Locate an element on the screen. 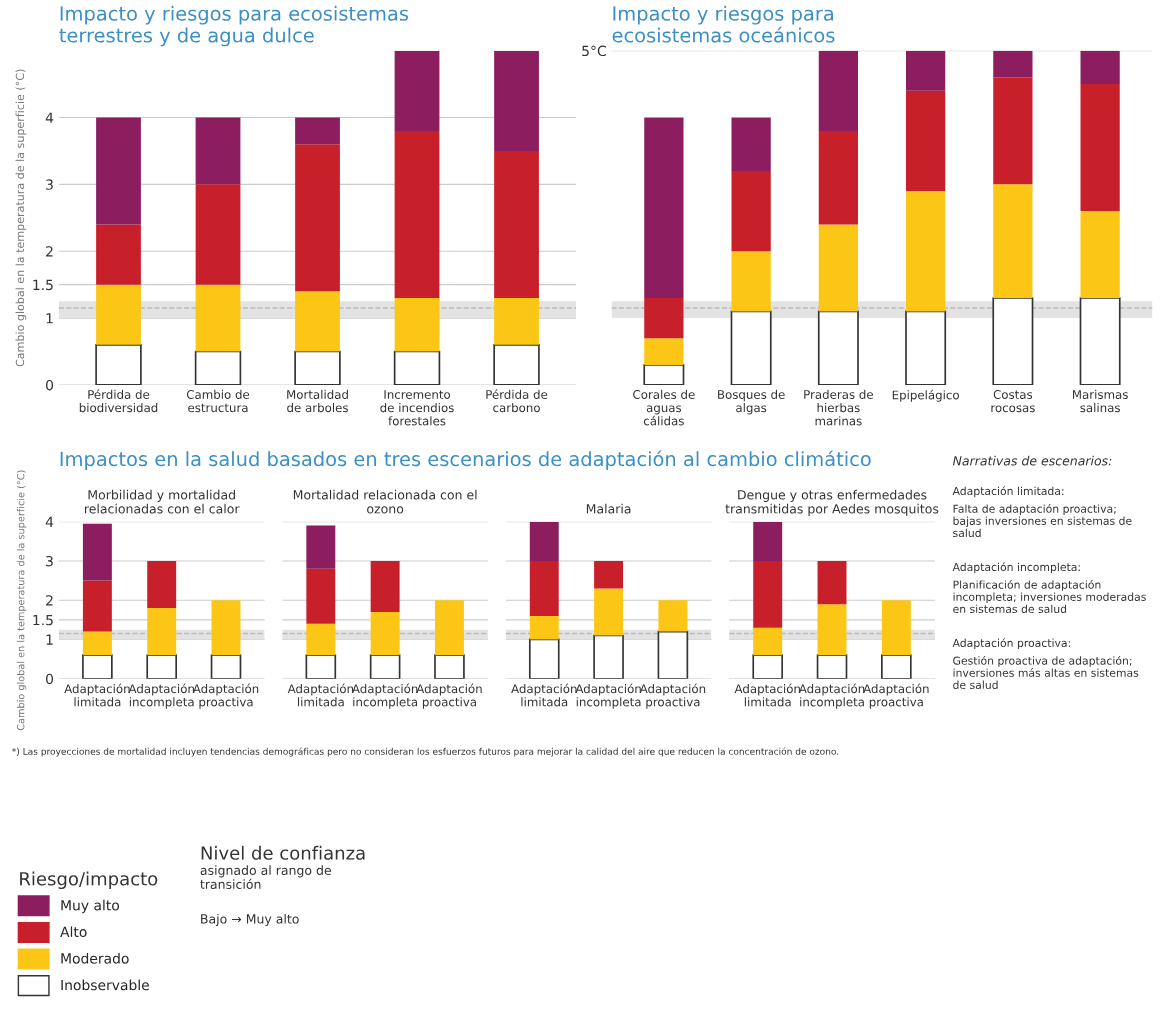 Image resolution: width=1176 pixels, height=1013 pixels. legend-label: Muy alto is located at coordinates (90, 906).